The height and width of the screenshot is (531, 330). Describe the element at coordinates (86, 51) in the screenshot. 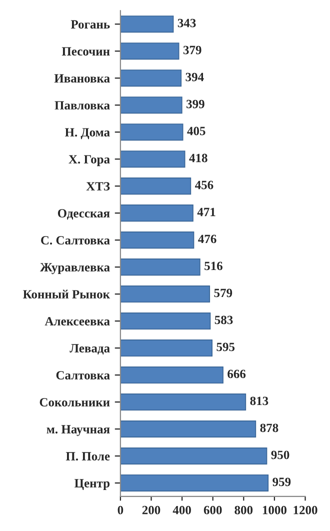

I see `y-tick-label: Песочин` at that location.